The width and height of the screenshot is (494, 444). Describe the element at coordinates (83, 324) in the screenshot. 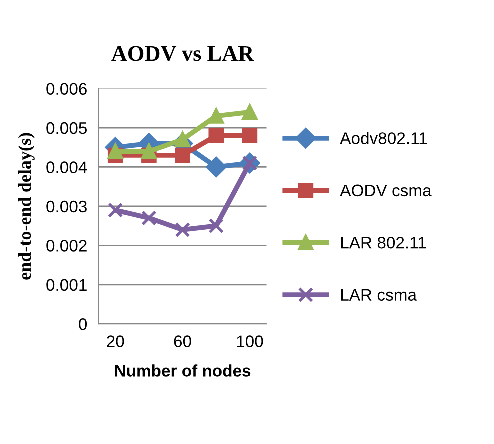

I see `y-tick-label: 0` at that location.